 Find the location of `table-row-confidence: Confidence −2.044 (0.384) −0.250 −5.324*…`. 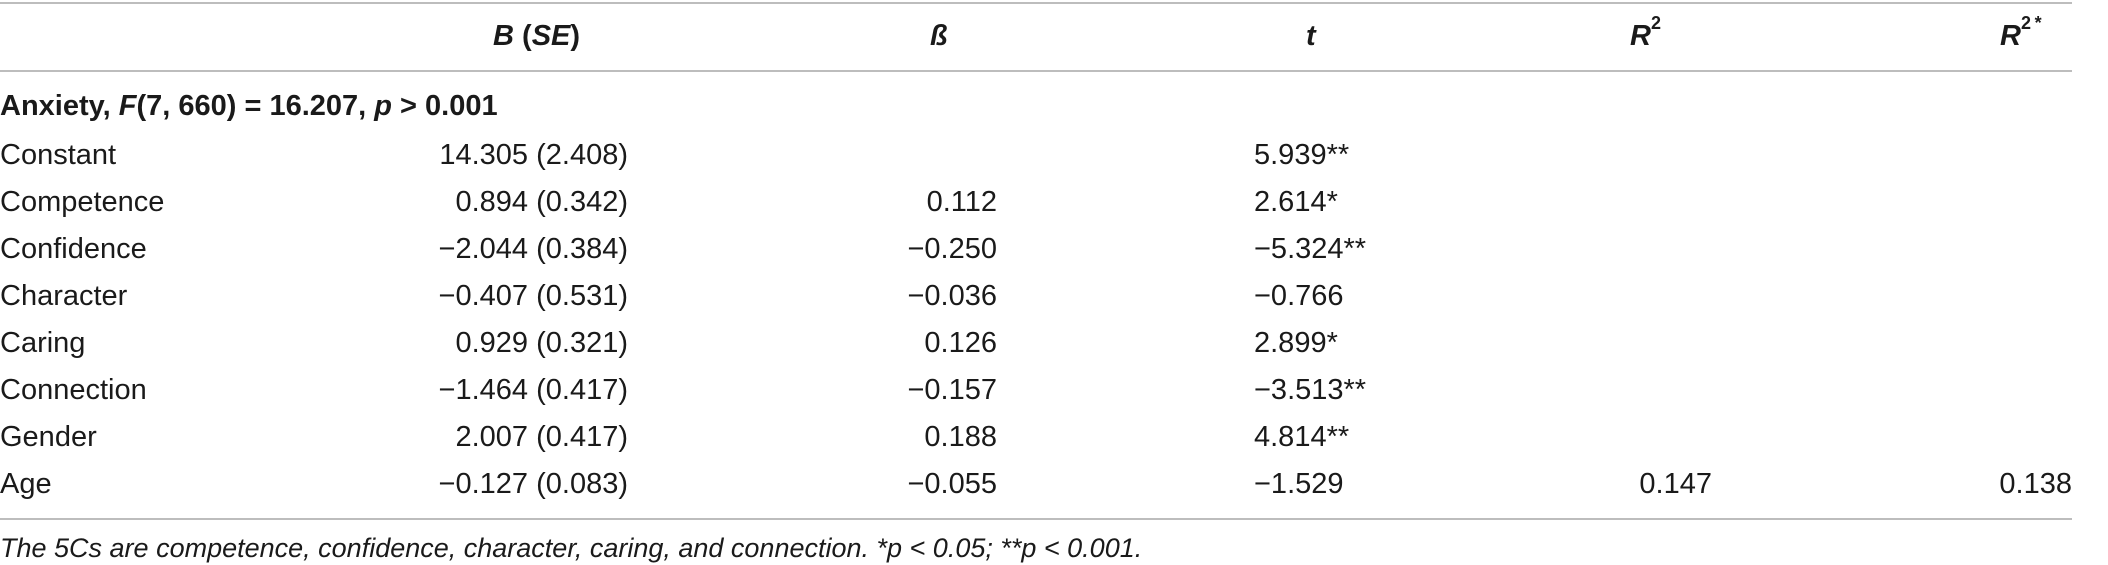

table-row-confidence: Confidence −2.044 (0.384) −0.250 −5.324*… is located at coordinates (1036, 254).